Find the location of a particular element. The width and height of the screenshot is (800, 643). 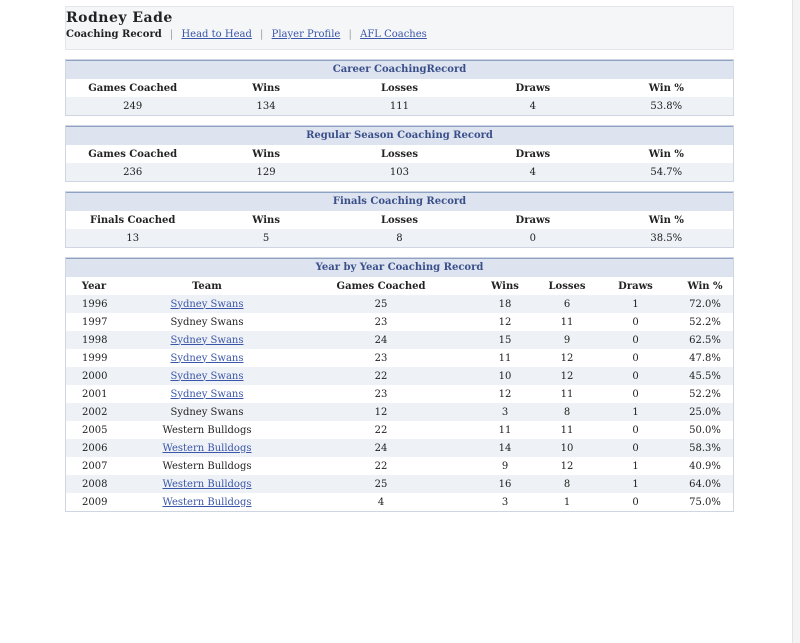

column-header: Team is located at coordinates (207, 286).